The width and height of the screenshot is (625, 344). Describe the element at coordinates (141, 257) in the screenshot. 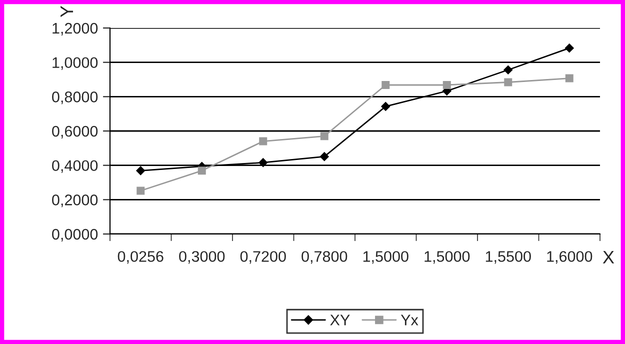

I see `x-tick-label: 0,0256` at that location.